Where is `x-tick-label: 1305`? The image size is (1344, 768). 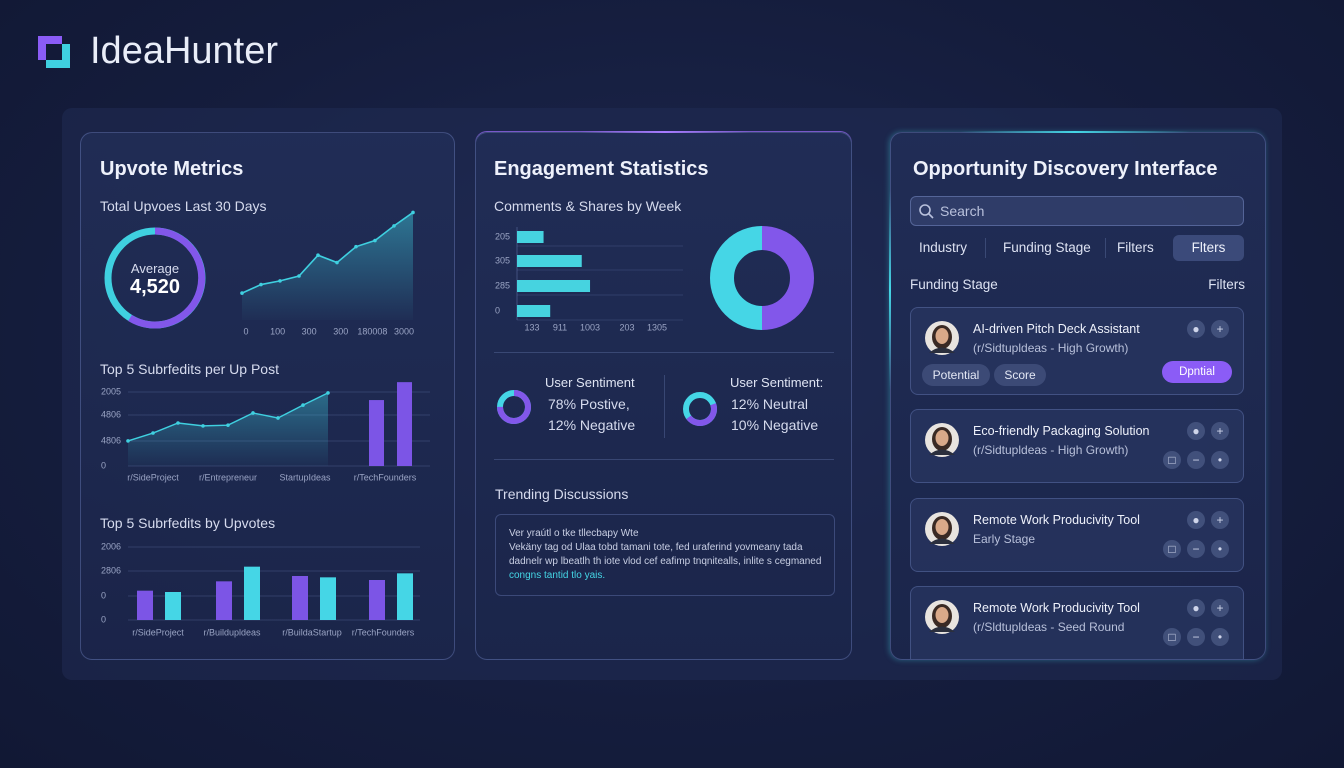 x-tick-label: 1305 is located at coordinates (657, 327).